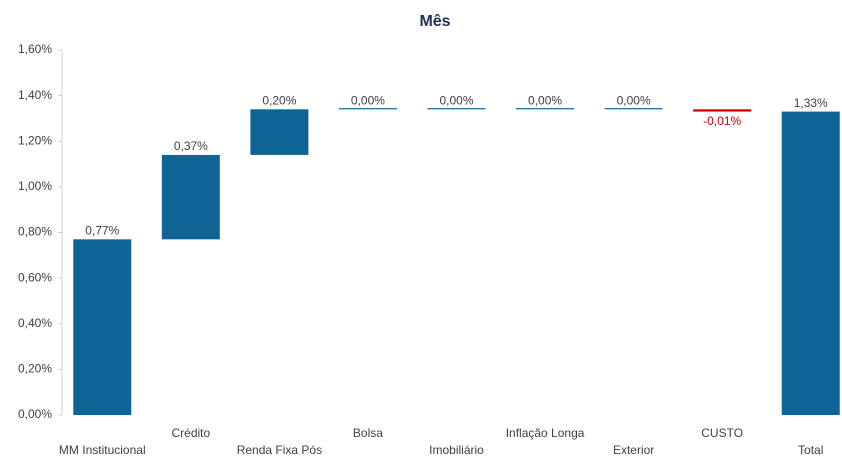 The height and width of the screenshot is (462, 842). Describe the element at coordinates (35, 414) in the screenshot. I see `y-tick-label: 0,00%` at that location.